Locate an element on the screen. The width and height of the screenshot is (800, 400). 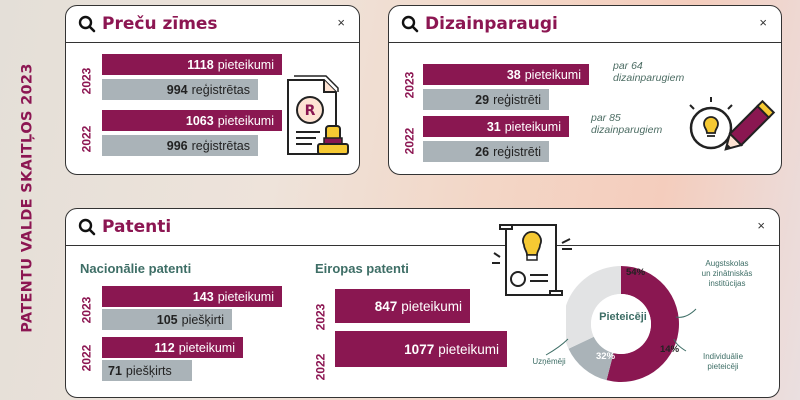
designs-divider is located at coordinates (585, 42).